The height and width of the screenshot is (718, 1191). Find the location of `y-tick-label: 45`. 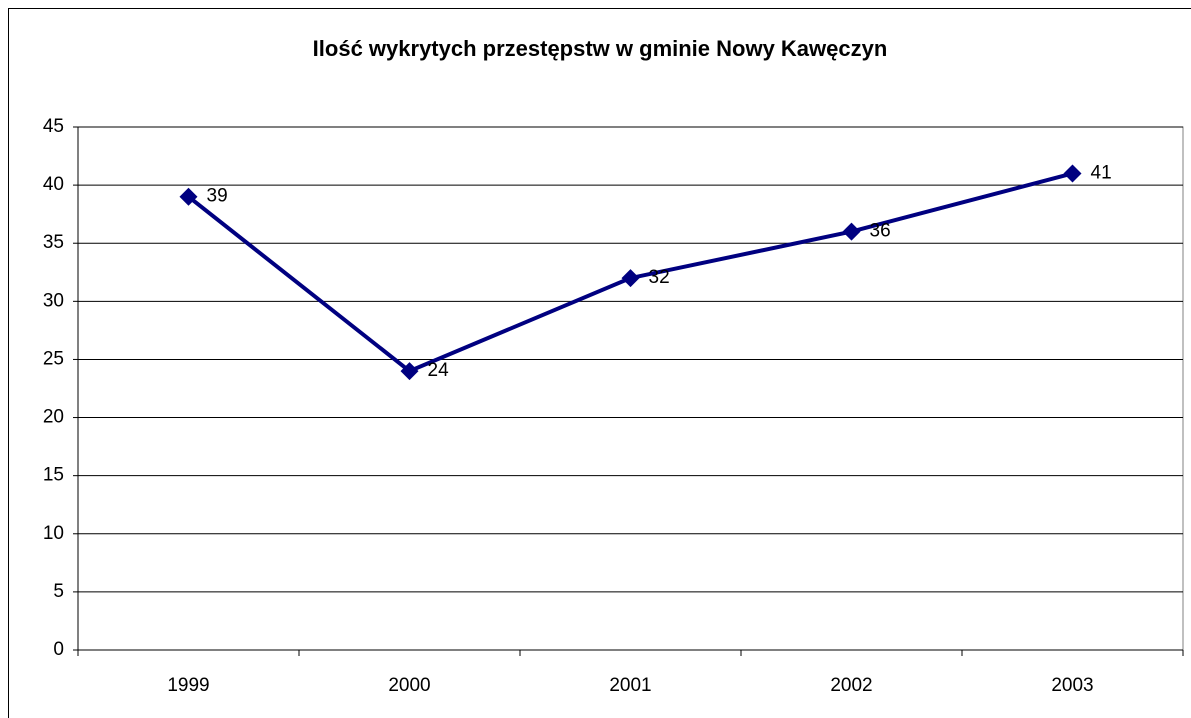

y-tick-label: 45 is located at coordinates (53, 126).